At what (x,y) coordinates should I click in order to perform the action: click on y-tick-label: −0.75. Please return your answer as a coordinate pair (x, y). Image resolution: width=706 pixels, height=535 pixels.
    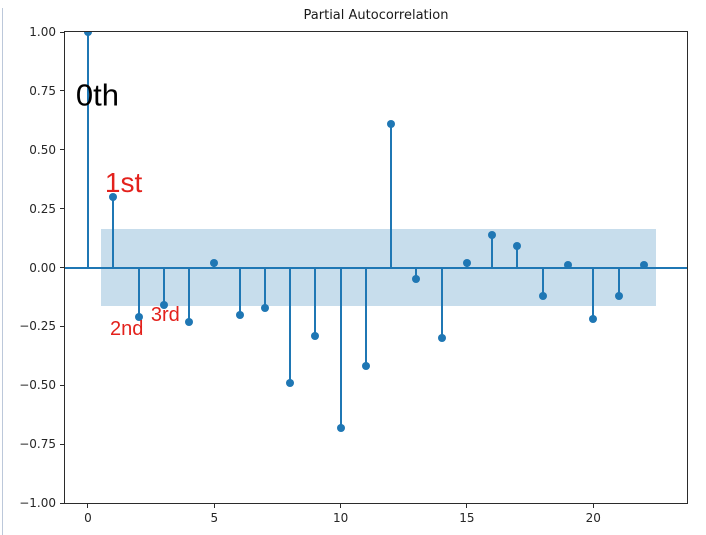
    Looking at the image, I should click on (37, 444).